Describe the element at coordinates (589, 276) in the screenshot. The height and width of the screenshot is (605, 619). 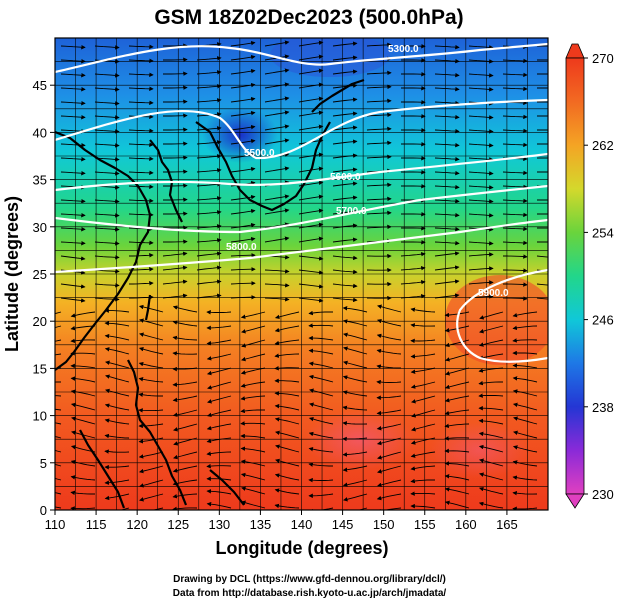
I see `colorbar: 230 238 246 254 262 270` at that location.